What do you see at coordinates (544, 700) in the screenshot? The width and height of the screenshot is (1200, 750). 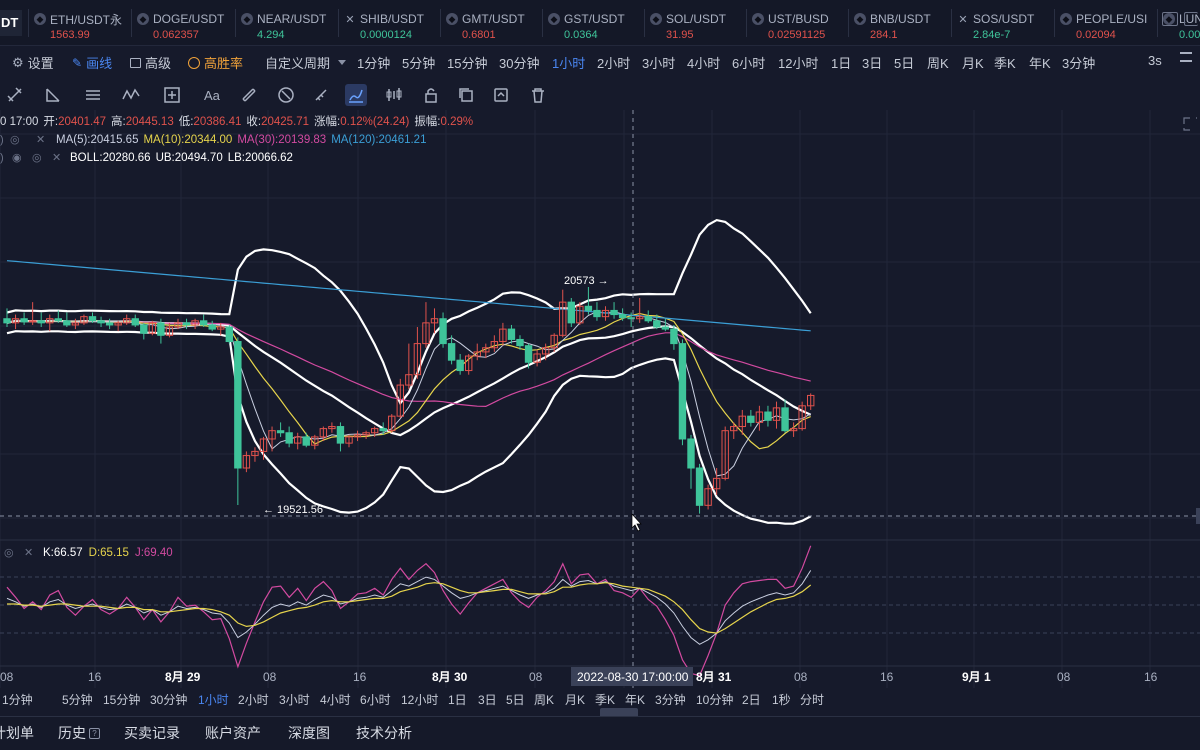 I see `bottom-interval-option: 周K` at bounding box center [544, 700].